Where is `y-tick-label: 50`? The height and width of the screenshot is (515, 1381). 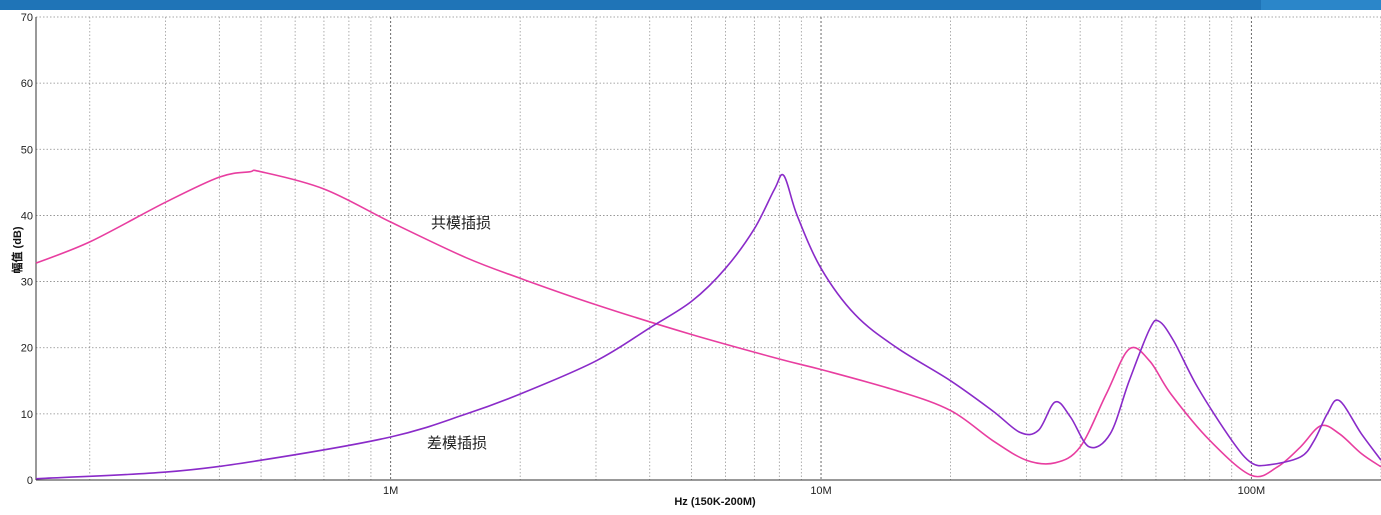 y-tick-label: 50 is located at coordinates (27, 150).